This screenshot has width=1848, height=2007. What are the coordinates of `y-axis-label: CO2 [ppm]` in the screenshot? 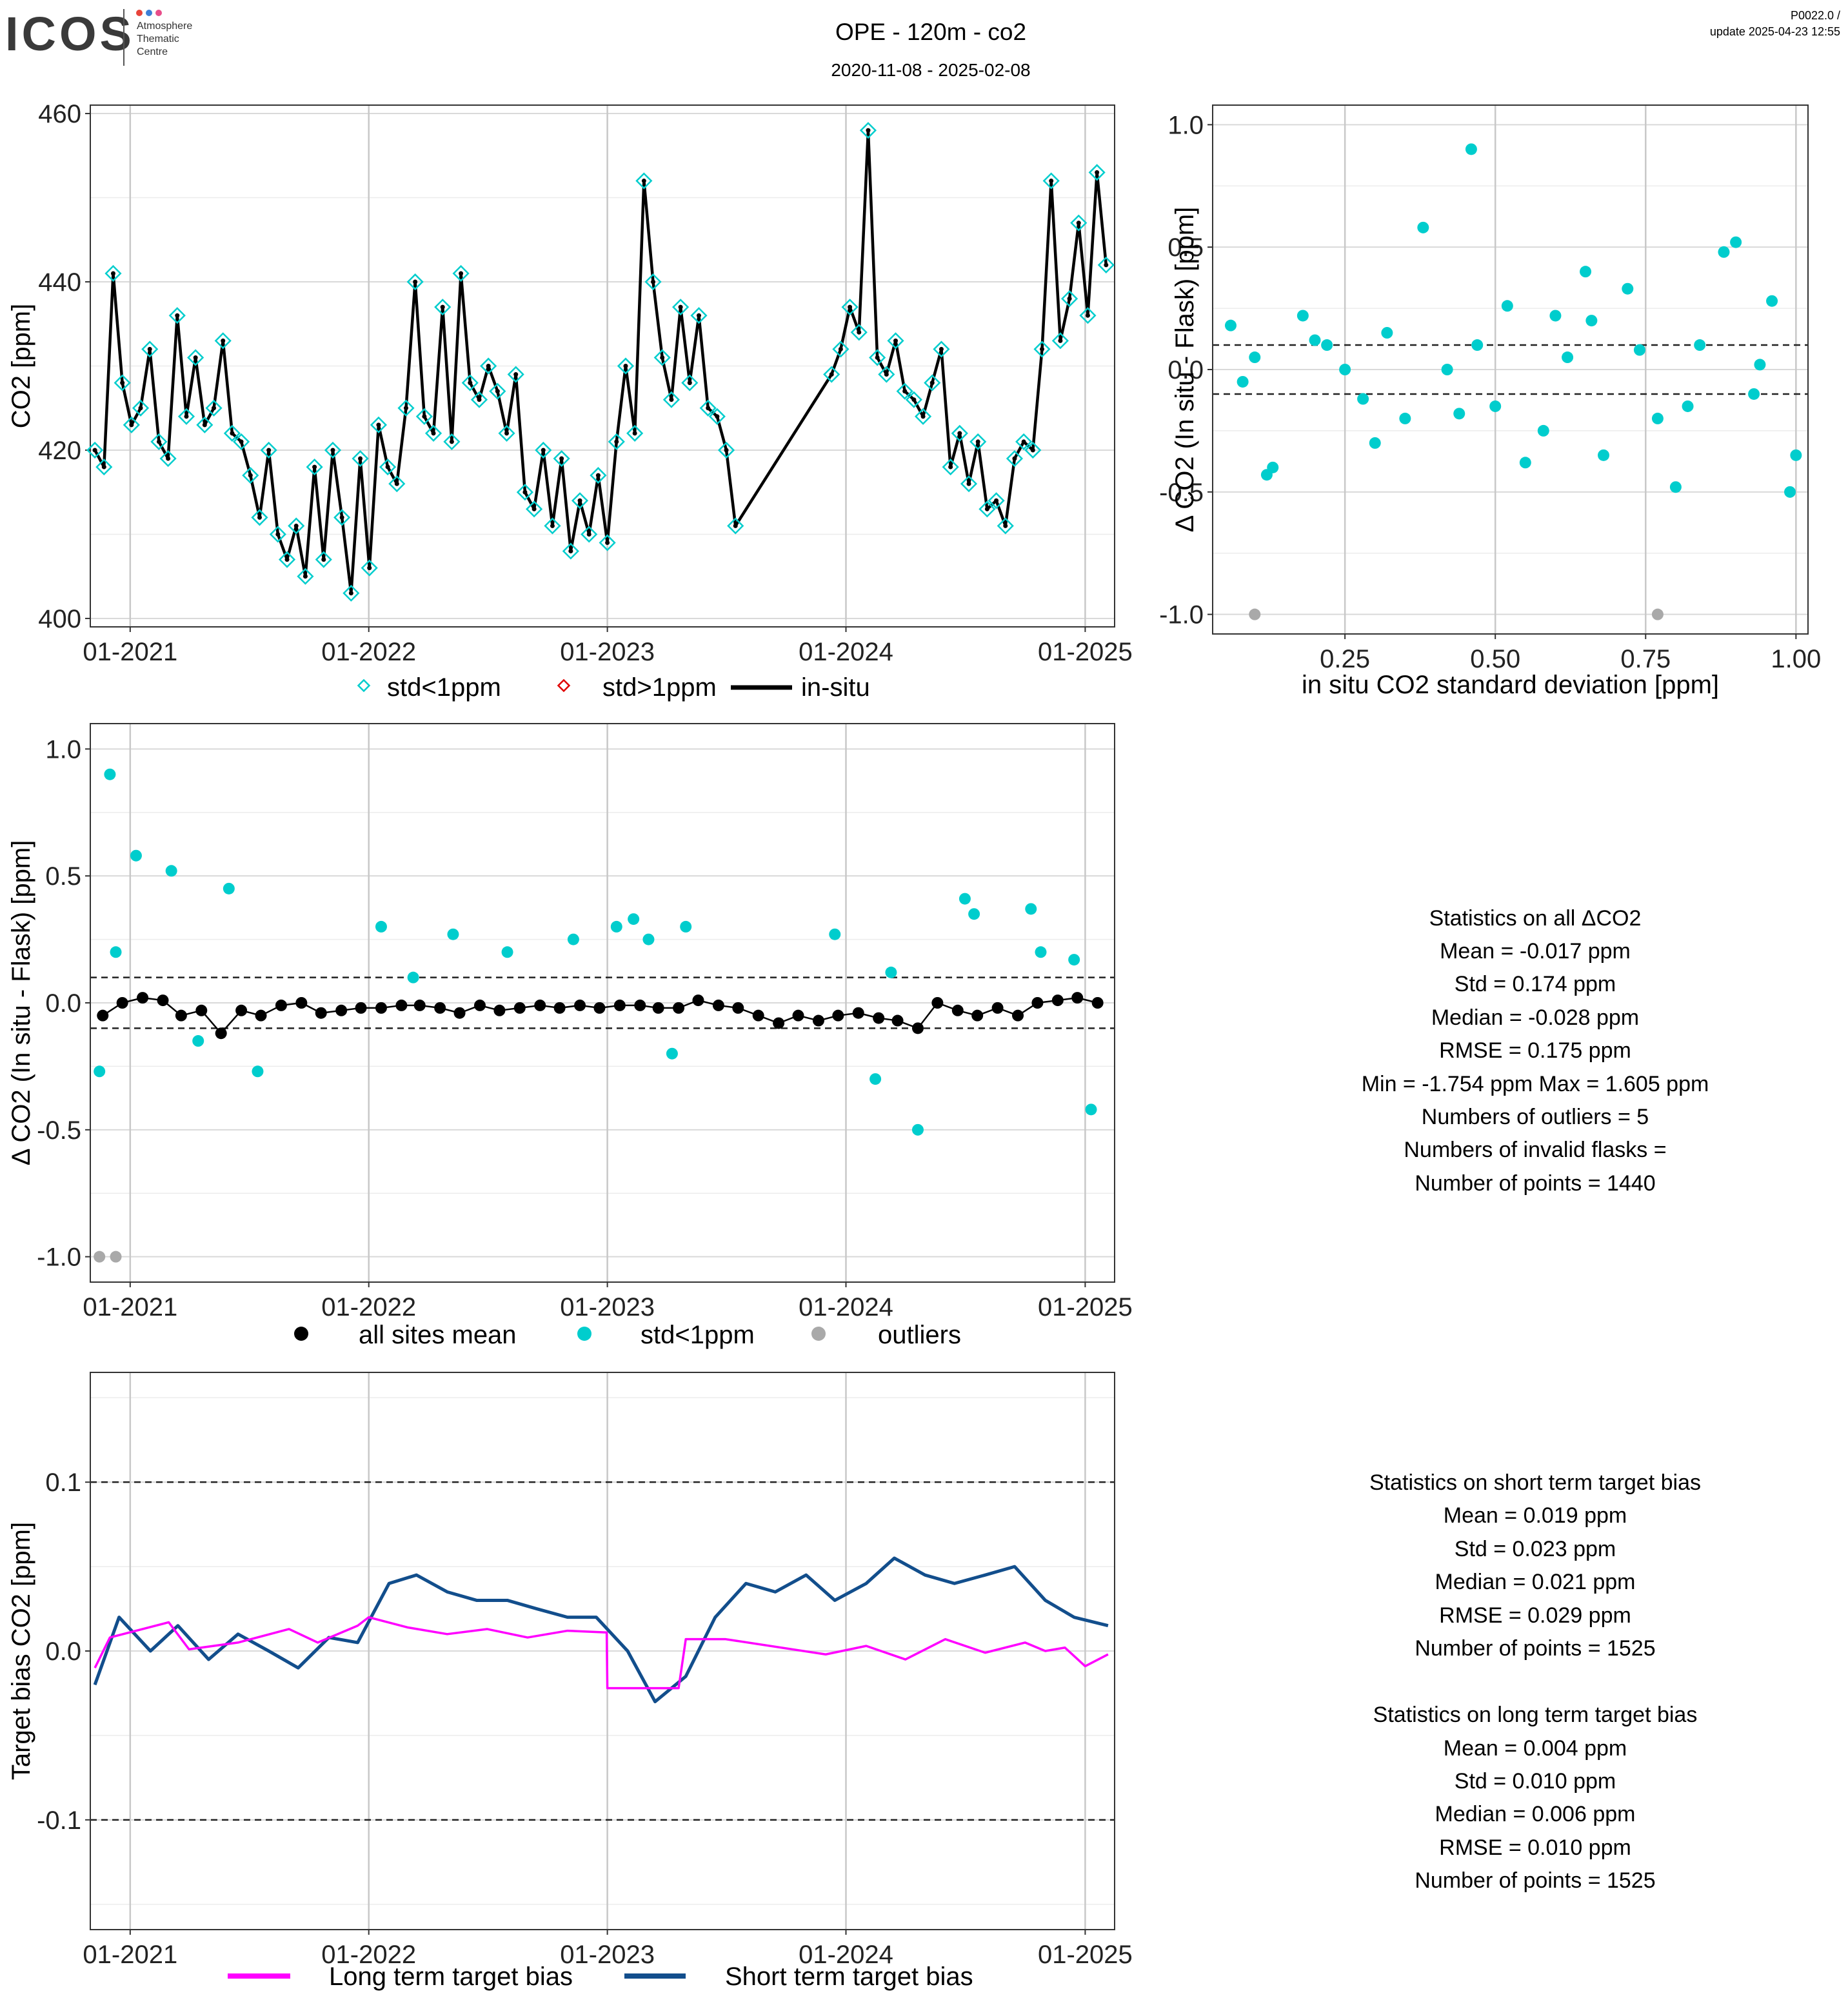 It's located at (21, 366).